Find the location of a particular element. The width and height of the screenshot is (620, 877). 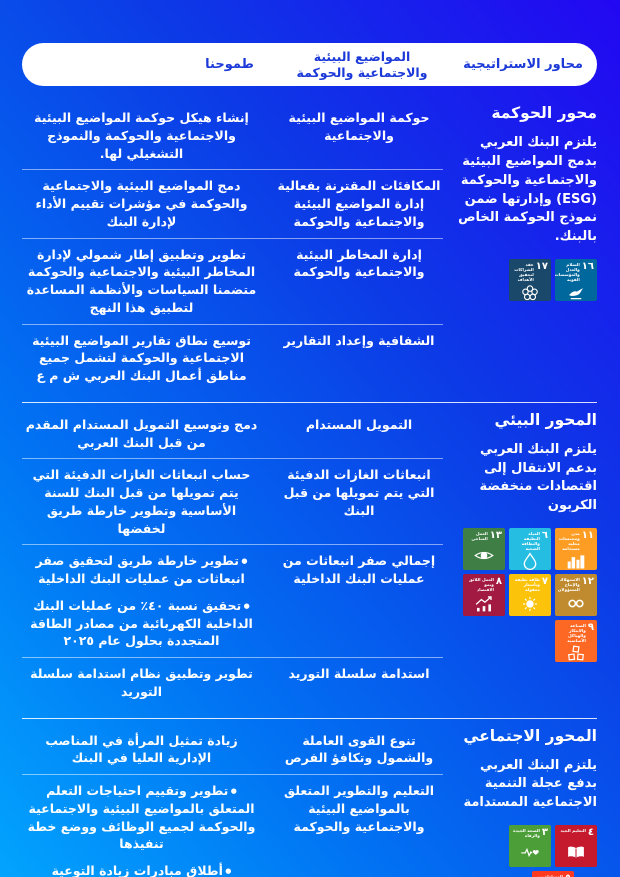

sdg-number: ١١ is located at coordinates (587, 536).